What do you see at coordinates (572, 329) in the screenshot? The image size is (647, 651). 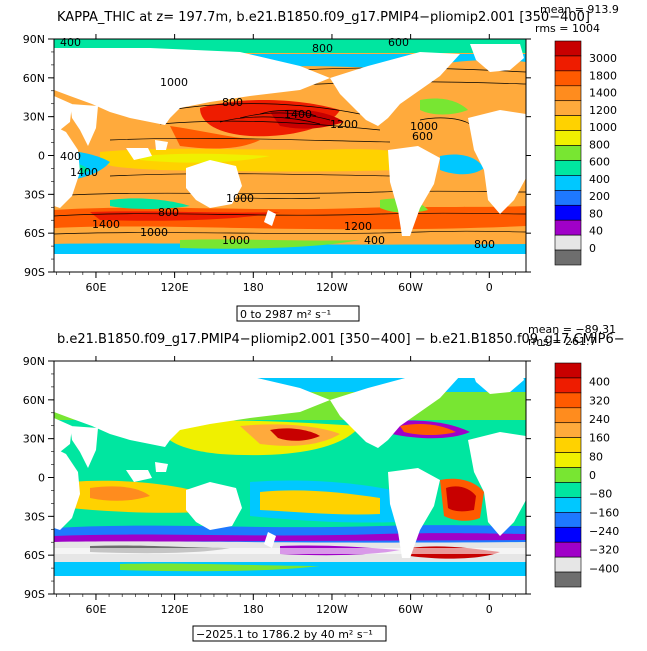 I see `panel2-mean: mean = −89.31` at bounding box center [572, 329].